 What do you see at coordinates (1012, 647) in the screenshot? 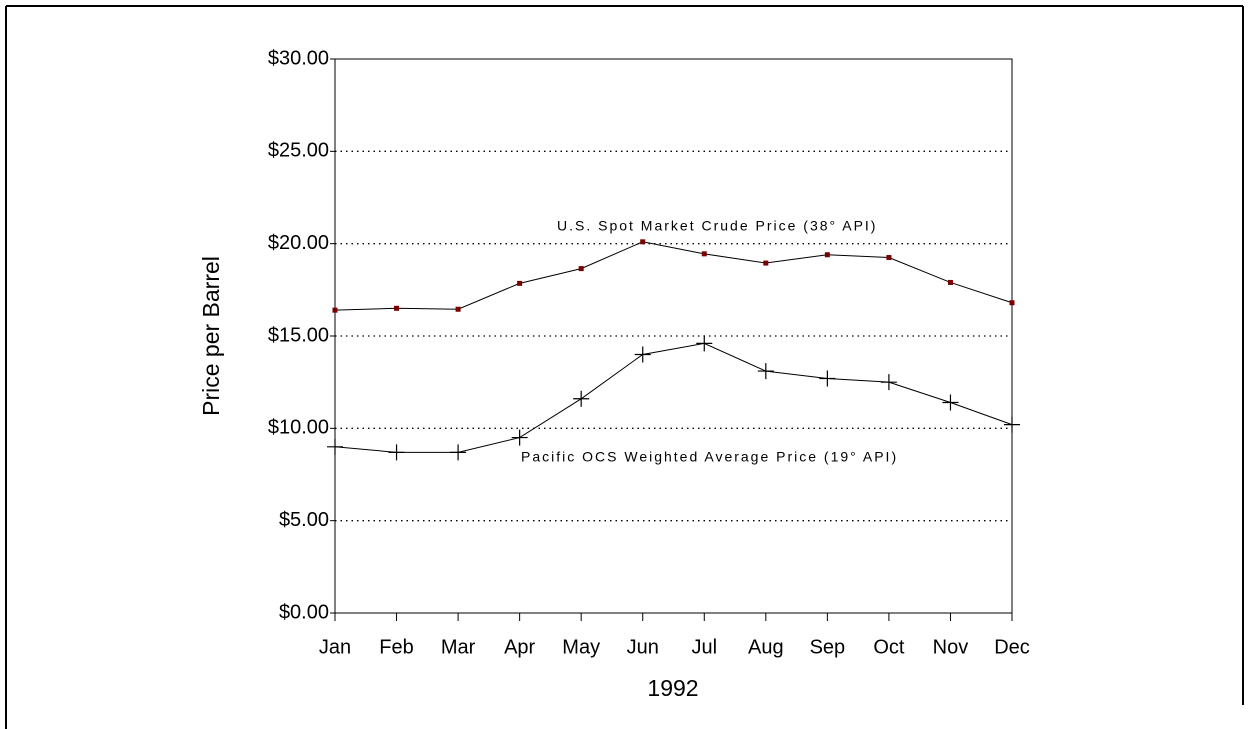
I see `x-tick-label: Dec` at bounding box center [1012, 647].